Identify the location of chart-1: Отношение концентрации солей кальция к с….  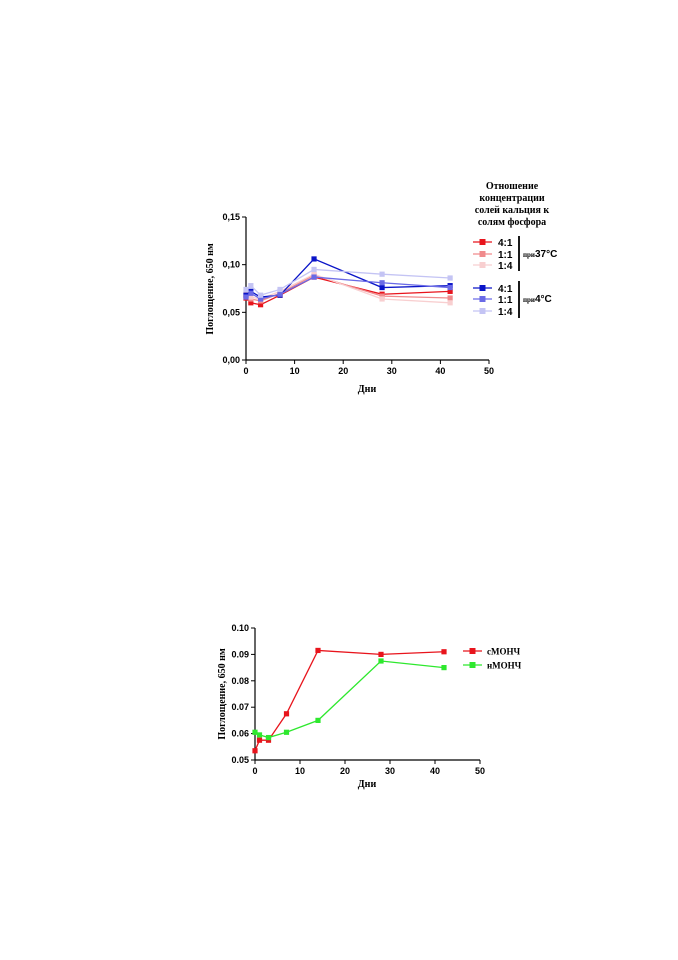
(381, 288).